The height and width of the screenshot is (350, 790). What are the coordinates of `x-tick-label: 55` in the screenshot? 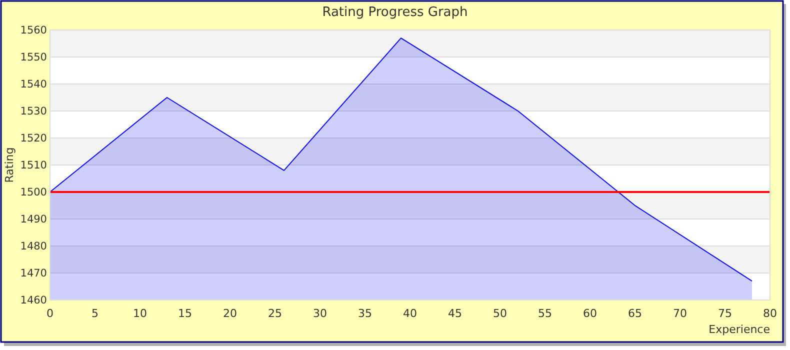 It's located at (545, 313).